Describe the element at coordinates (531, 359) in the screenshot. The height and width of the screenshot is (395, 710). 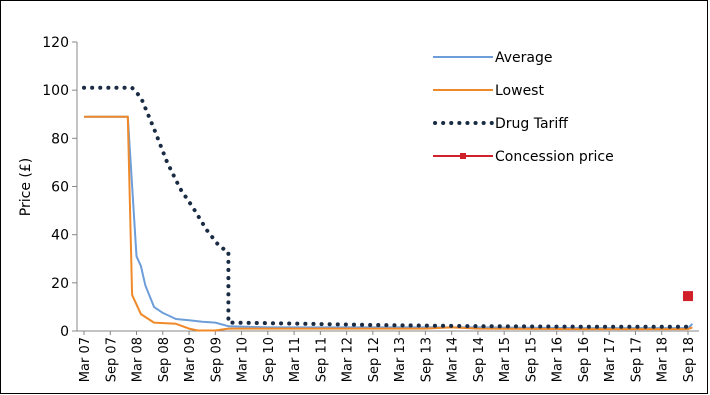
I see `x-tick-label: Sep 15` at that location.